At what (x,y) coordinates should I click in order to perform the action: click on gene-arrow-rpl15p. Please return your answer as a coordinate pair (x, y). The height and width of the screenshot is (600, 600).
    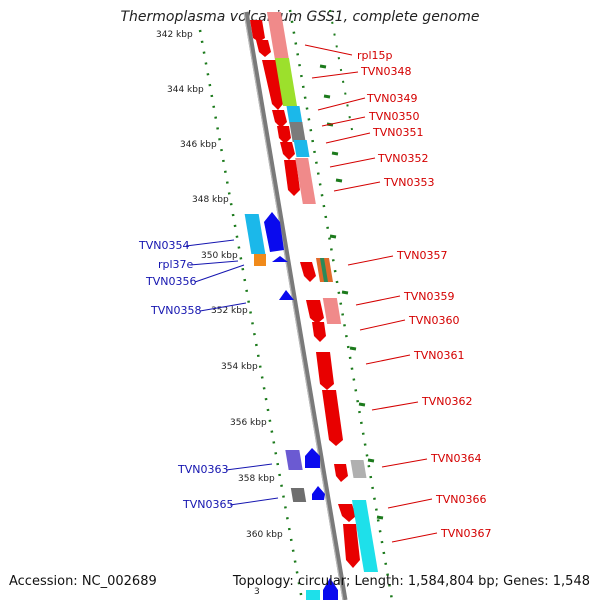
    Looking at the image, I should click on (257, 31).